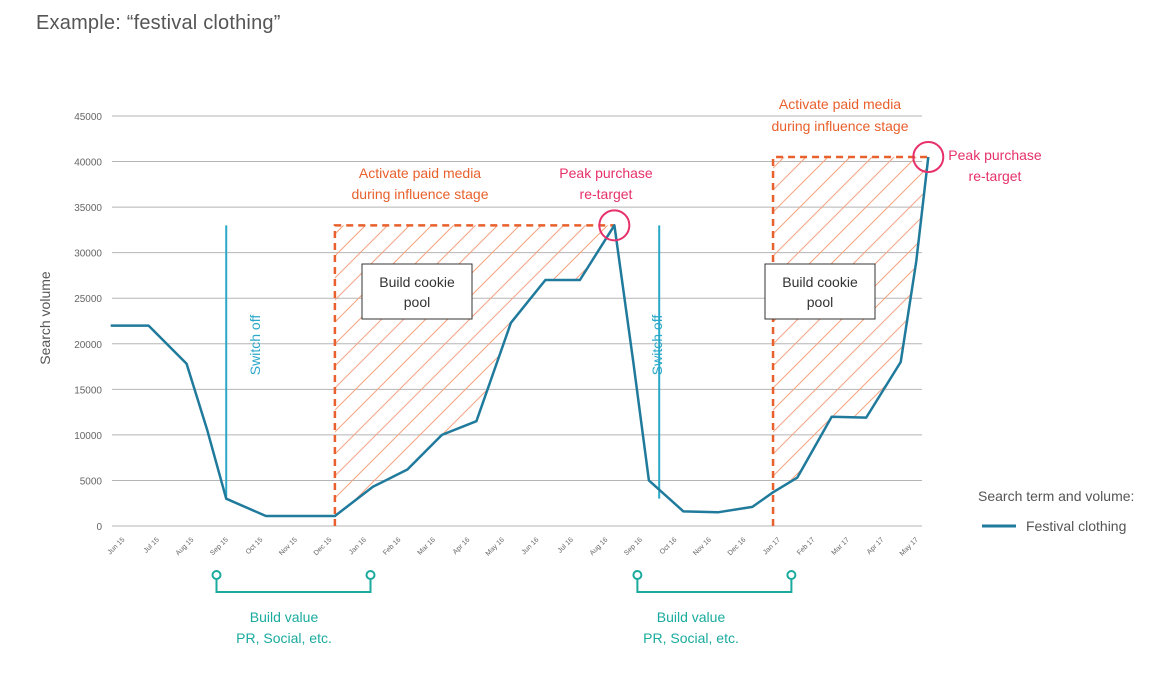 The height and width of the screenshot is (677, 1175). I want to click on y-tick-label: 5000, so click(91, 481).